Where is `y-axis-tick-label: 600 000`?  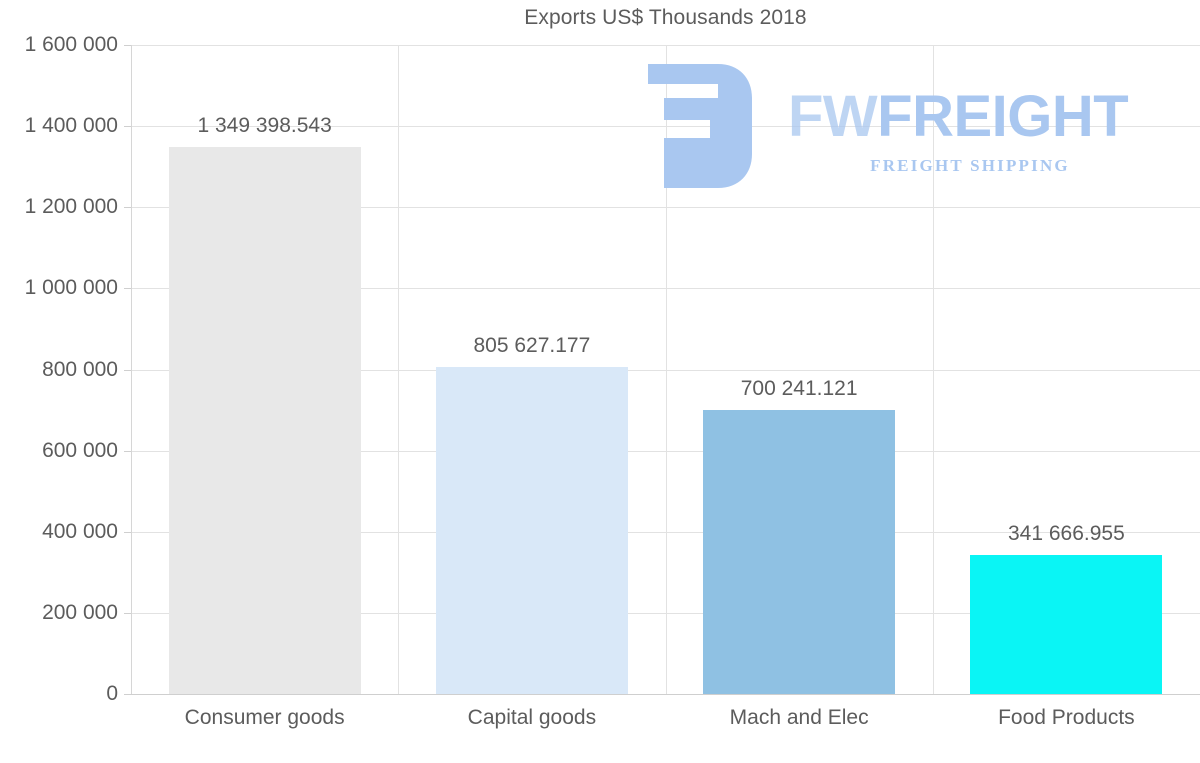
y-axis-tick-label: 600 000 is located at coordinates (80, 450).